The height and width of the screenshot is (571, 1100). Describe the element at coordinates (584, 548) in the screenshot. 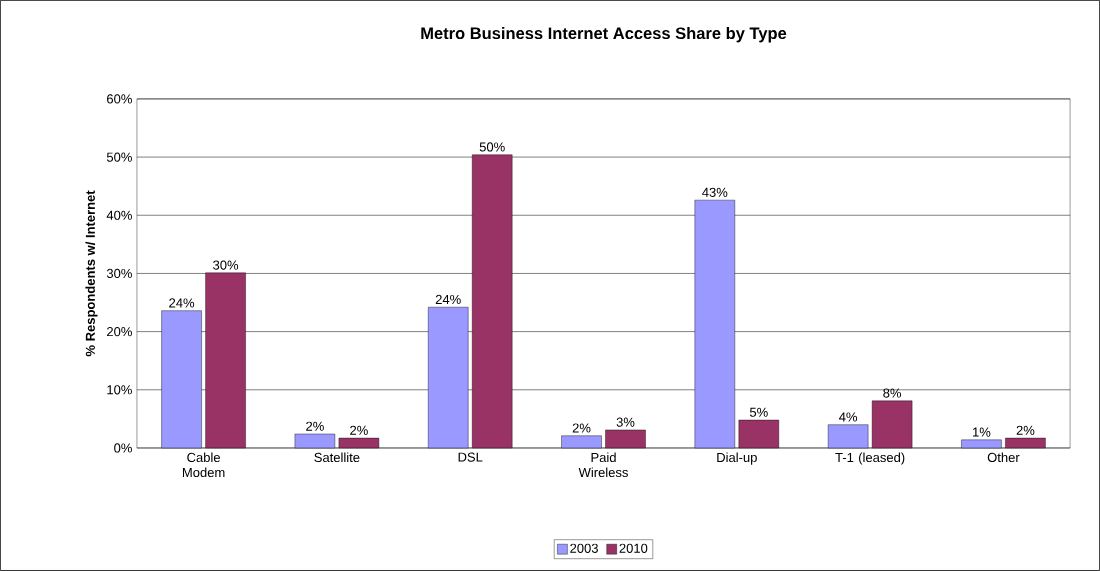

I see `legend-label: 2003` at that location.